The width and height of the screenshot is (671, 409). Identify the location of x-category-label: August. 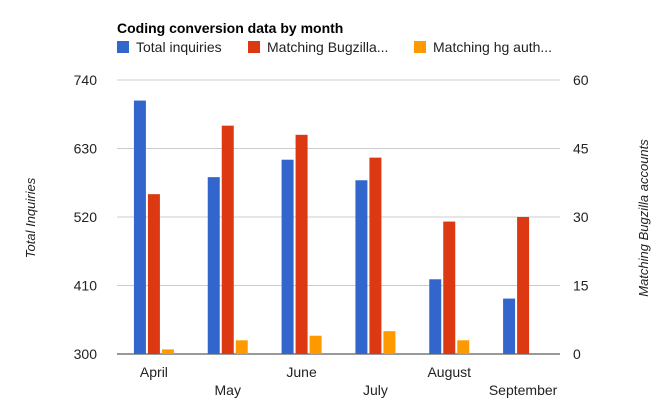
(449, 372).